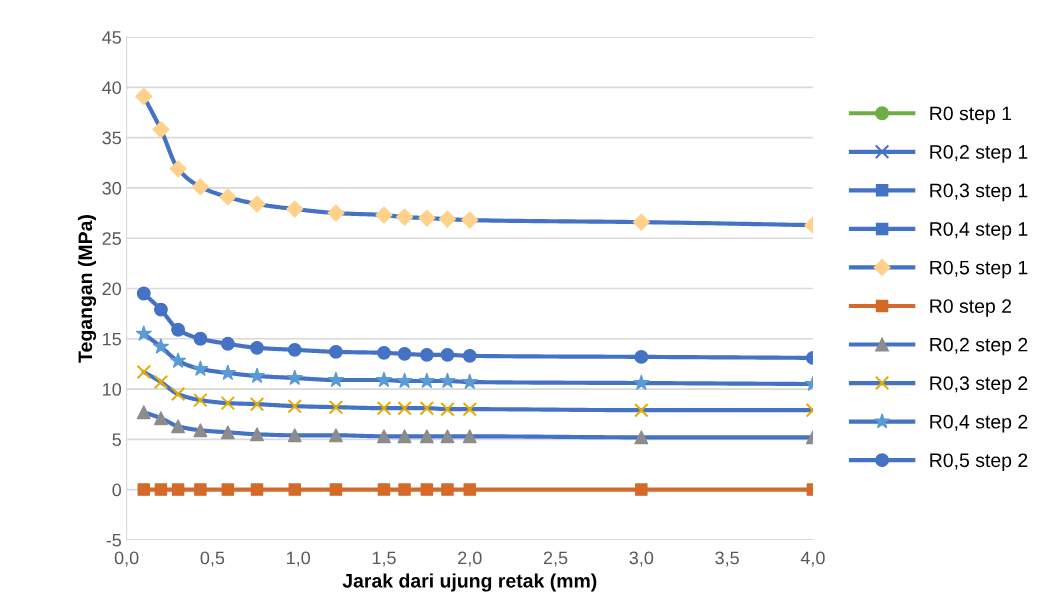  Describe the element at coordinates (112, 289) in the screenshot. I see `y-tick-label: 20` at that location.